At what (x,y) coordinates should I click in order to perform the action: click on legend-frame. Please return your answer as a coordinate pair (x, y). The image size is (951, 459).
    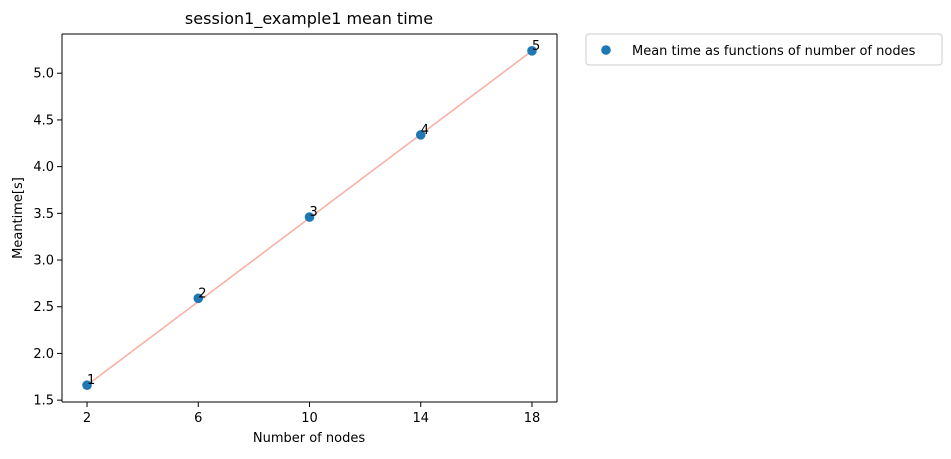
    Looking at the image, I should click on (764, 49).